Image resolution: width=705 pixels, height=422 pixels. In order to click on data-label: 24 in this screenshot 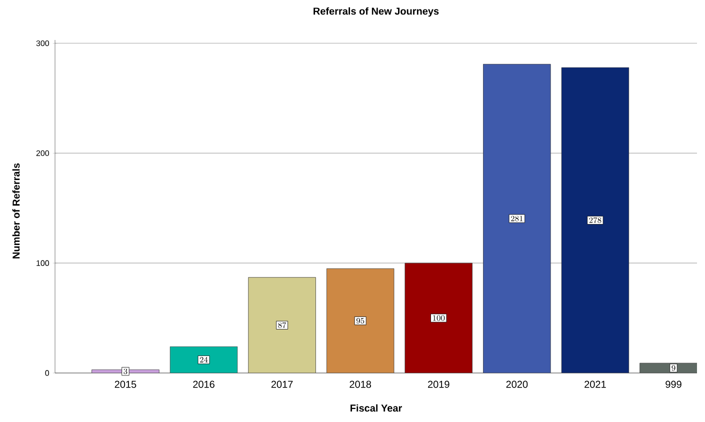, I will do `click(204, 359)`.